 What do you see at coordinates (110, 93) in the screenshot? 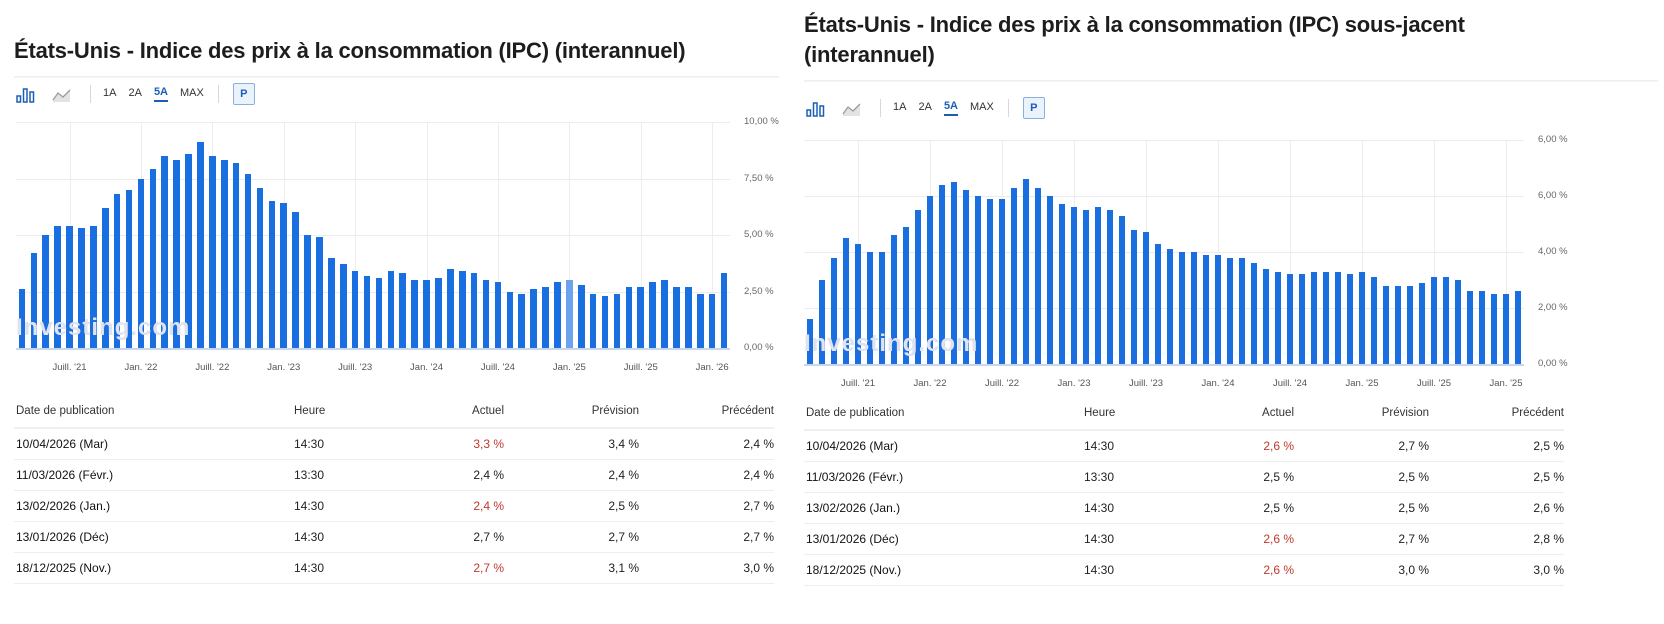
I see `range-1a: 1A` at bounding box center [110, 93].